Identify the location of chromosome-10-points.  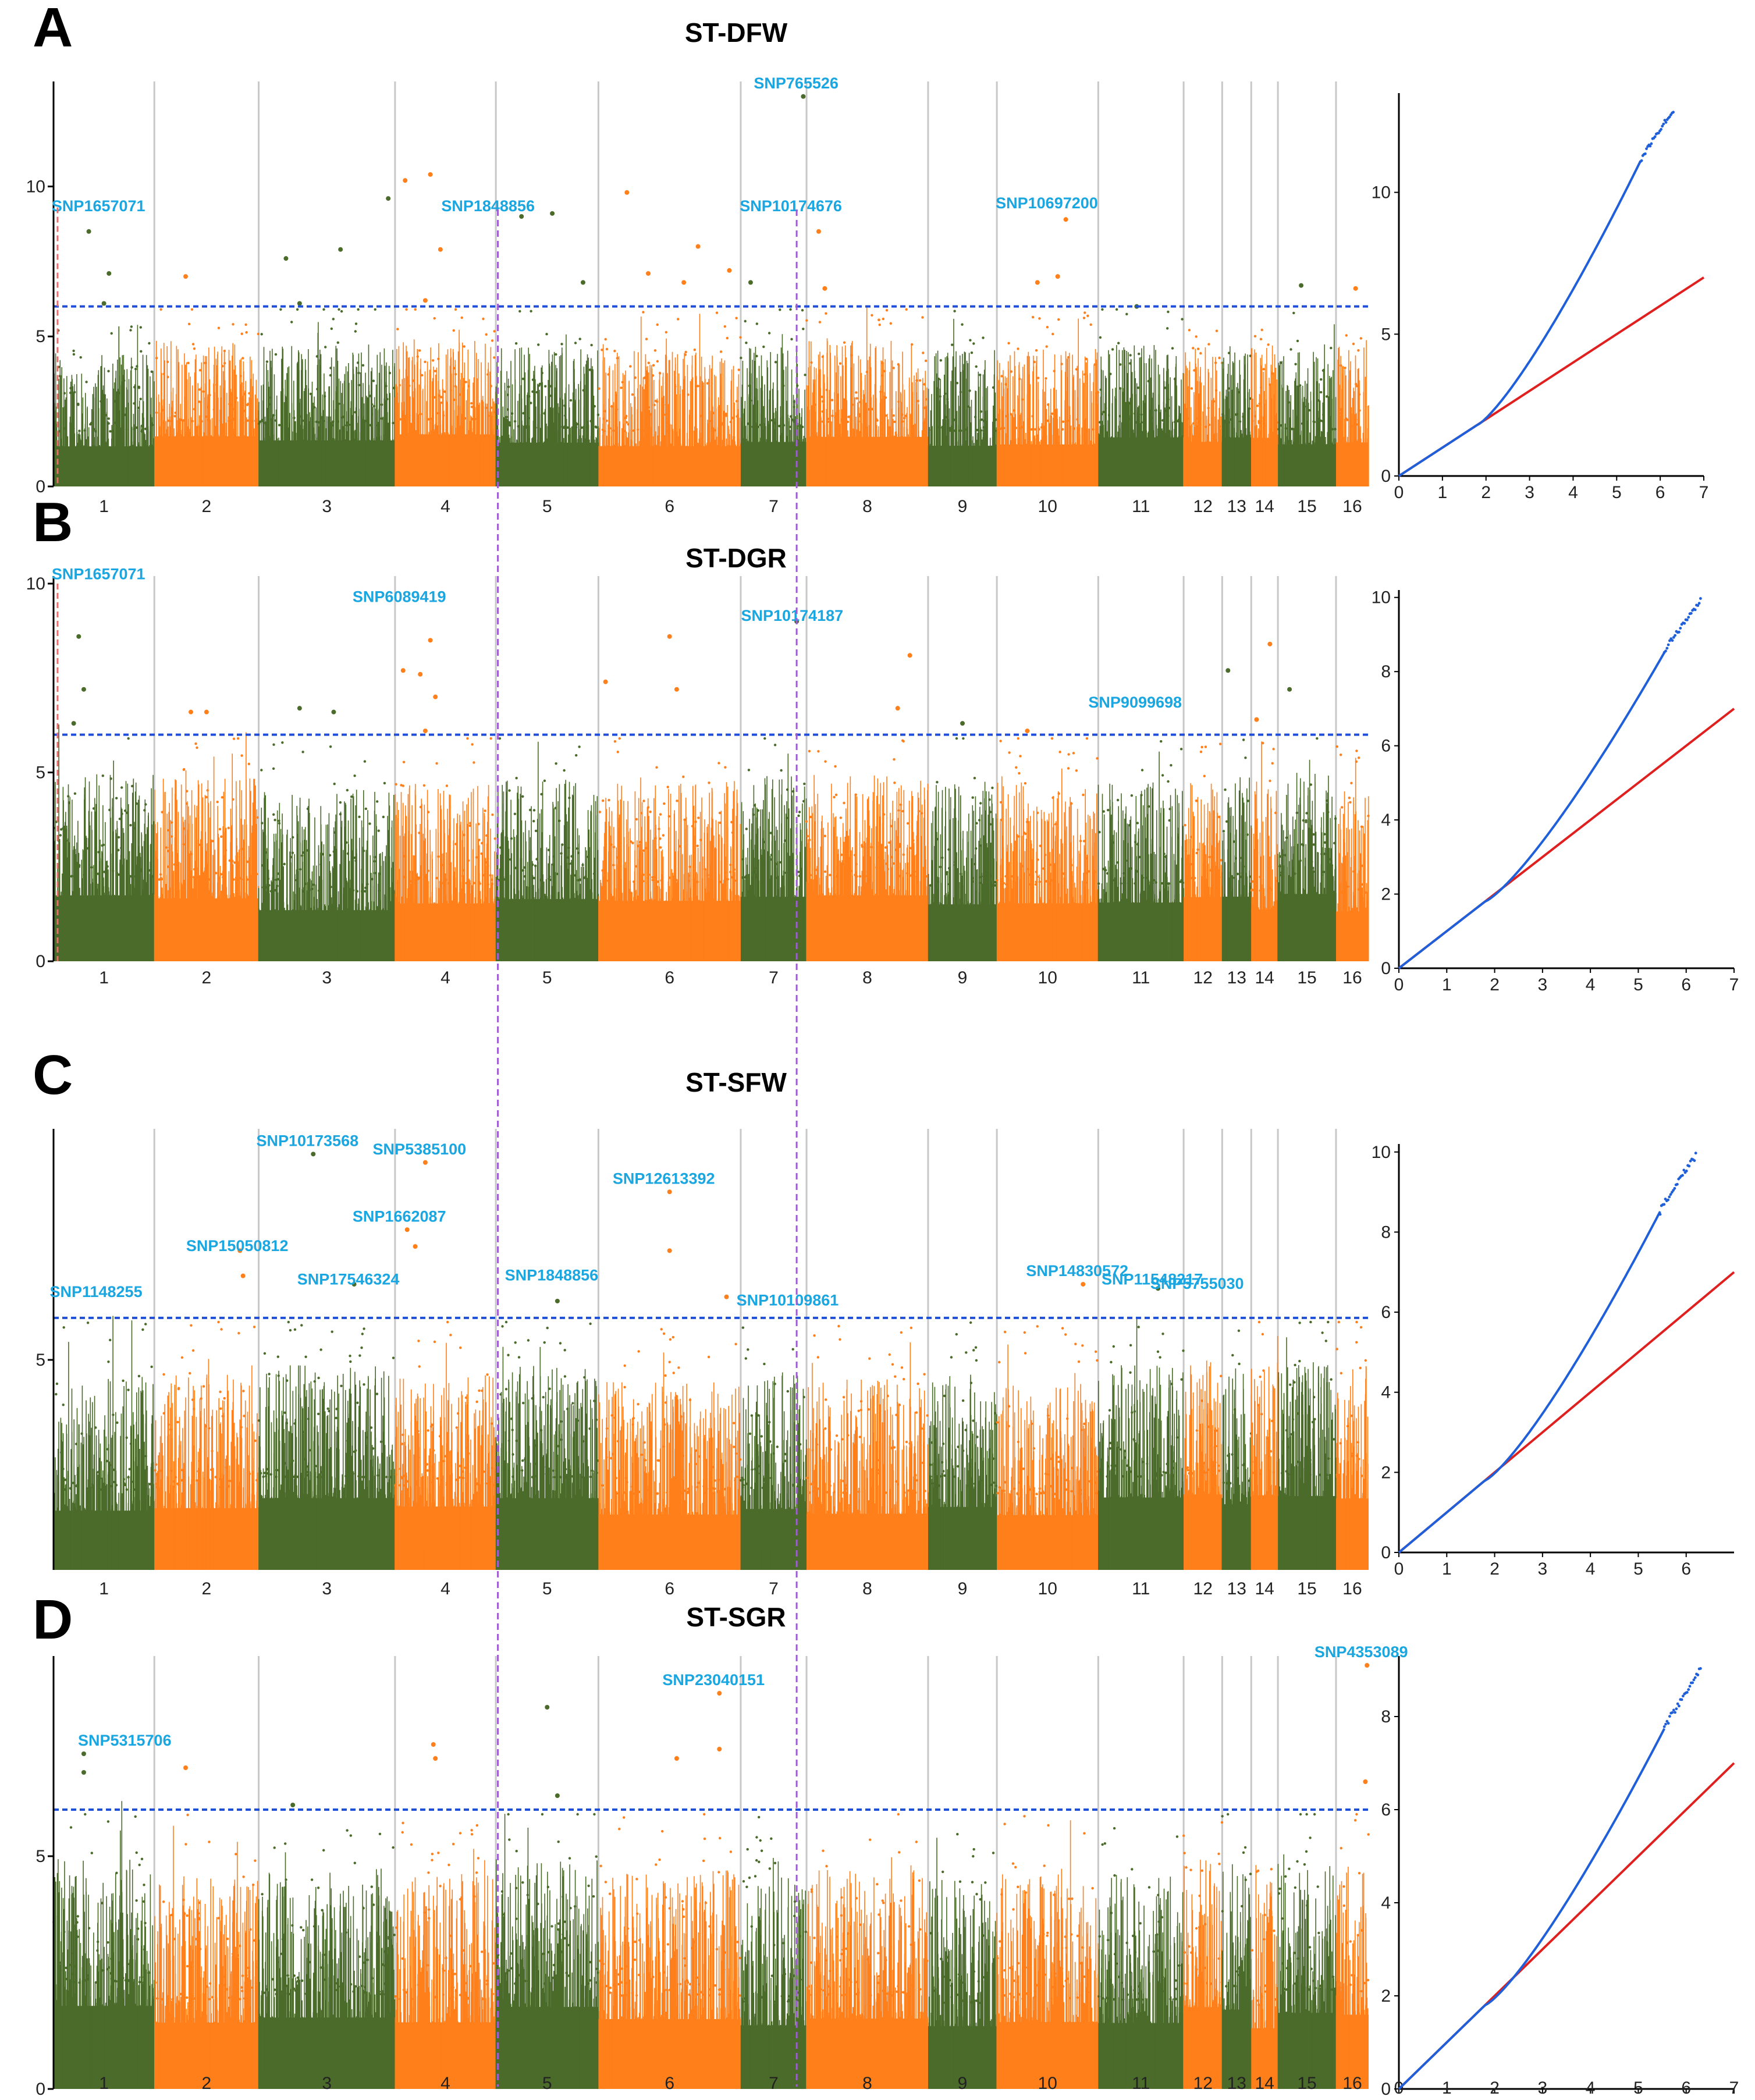
(1048, 1447).